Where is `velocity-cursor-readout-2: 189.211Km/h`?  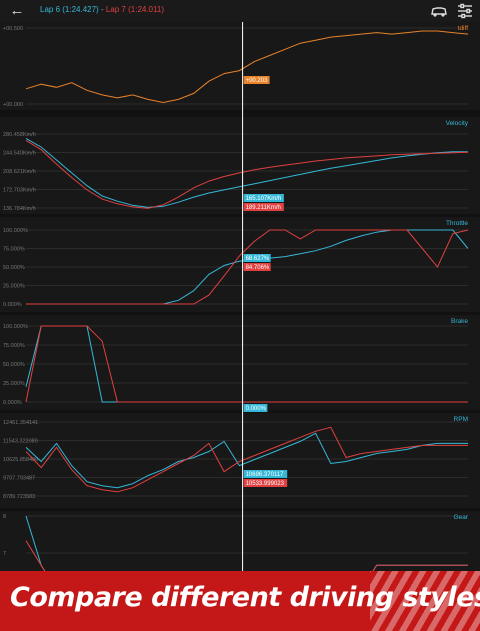
velocity-cursor-readout-2: 189.211Km/h is located at coordinates (263, 208).